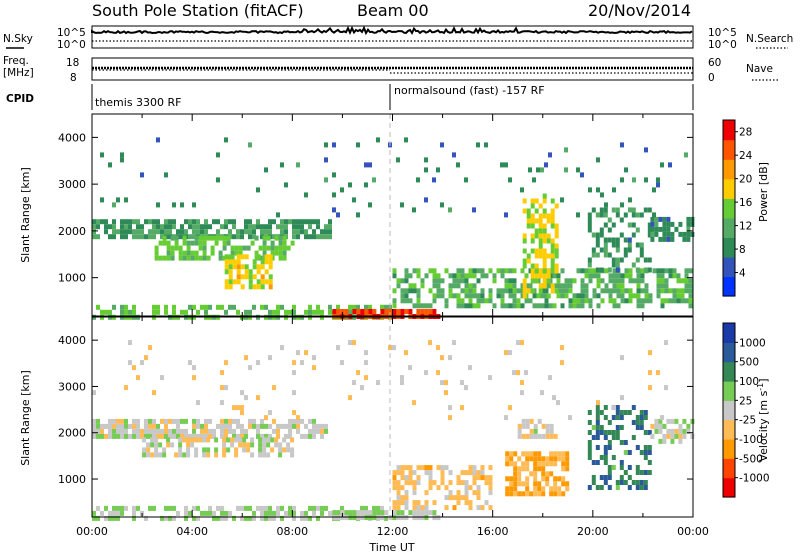 This screenshot has height=554, width=800. I want to click on x-tick-label: 00:00, so click(693, 531).